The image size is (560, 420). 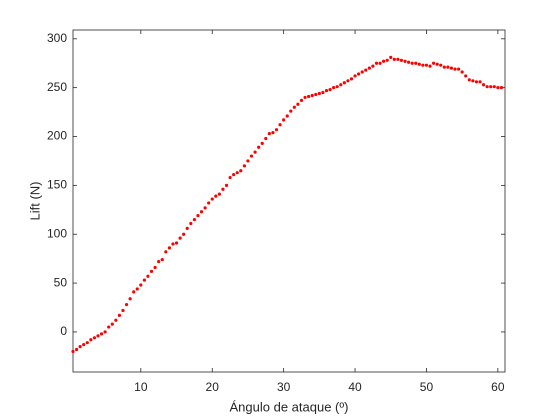 I want to click on y-tick-label: 200, so click(x=57, y=136).